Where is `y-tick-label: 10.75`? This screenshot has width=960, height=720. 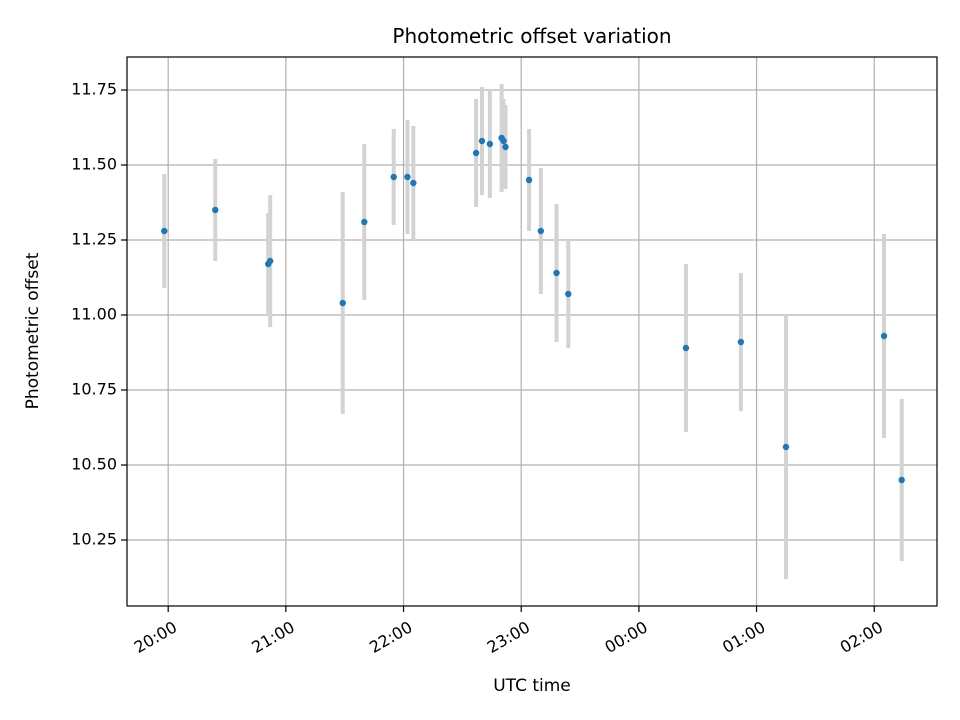 y-tick-label: 10.75 is located at coordinates (94, 389).